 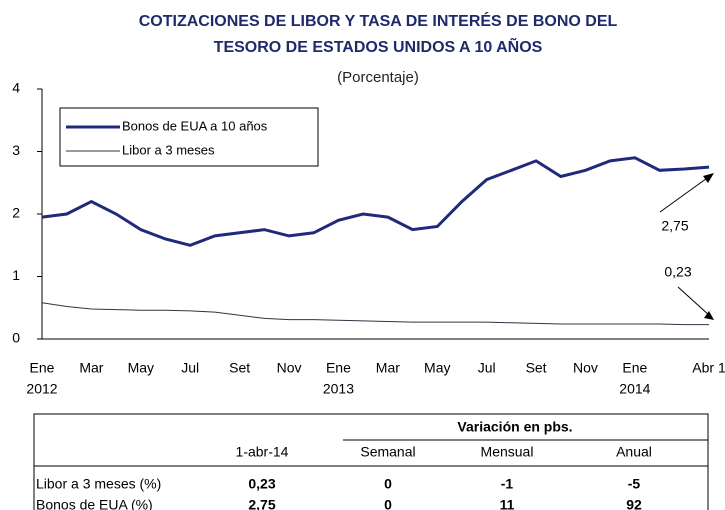 I want to click on annotation: 0,23, so click(x=677, y=272).